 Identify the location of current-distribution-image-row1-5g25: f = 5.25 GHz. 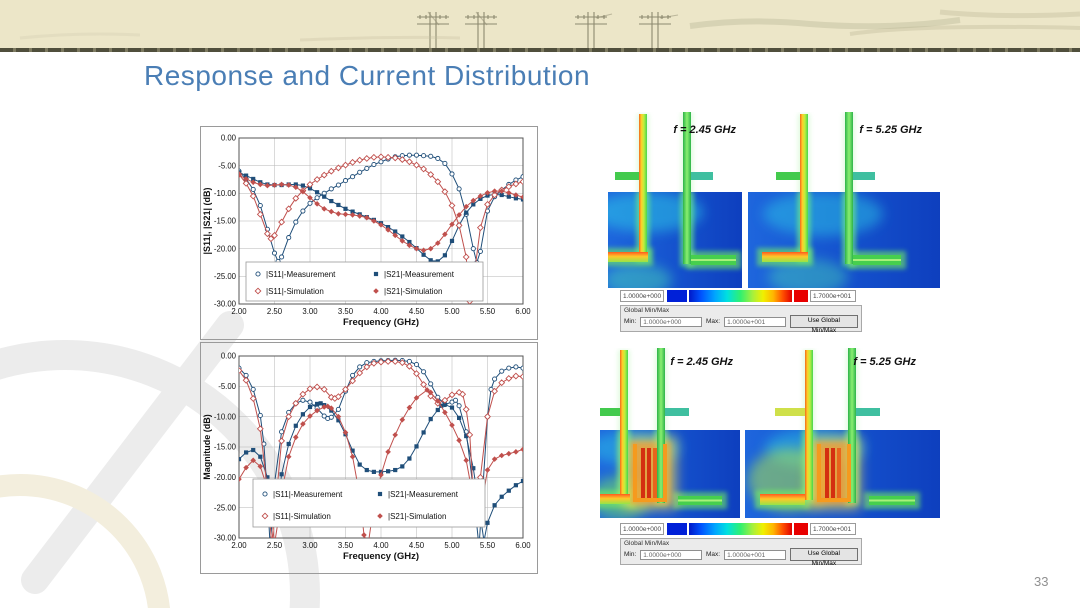
(844, 200).